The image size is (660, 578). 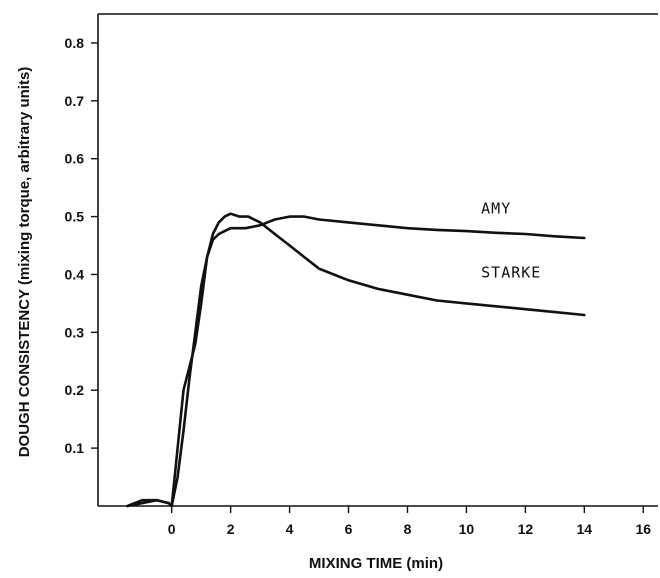 I want to click on x-tick-label: 12, so click(x=526, y=529).